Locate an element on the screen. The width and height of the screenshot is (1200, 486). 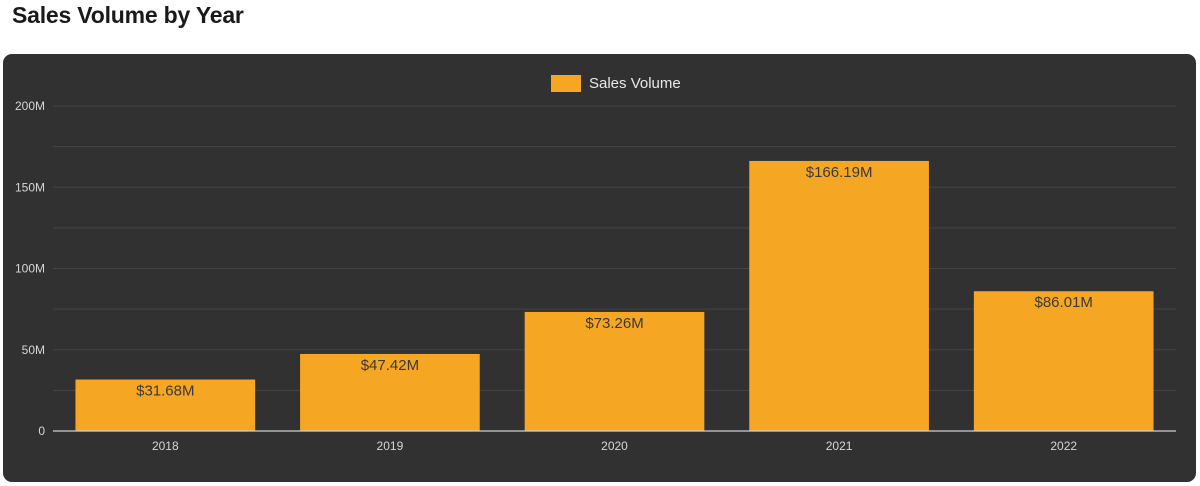
data-label: $73.26M is located at coordinates (614, 323).